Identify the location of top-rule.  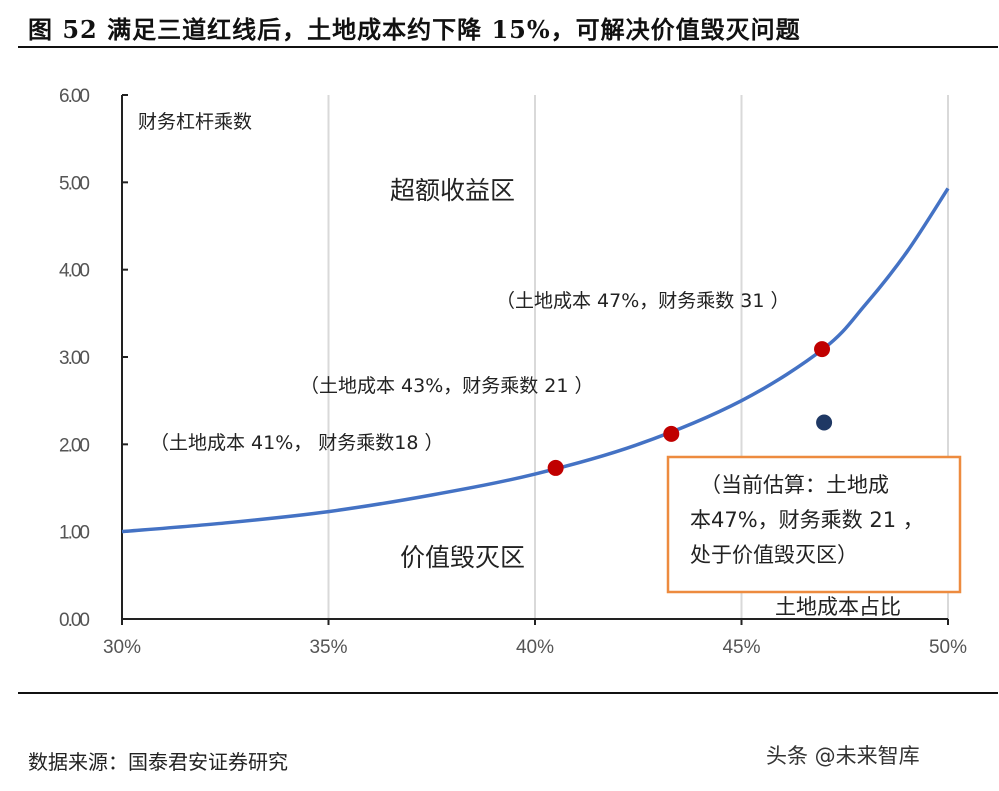
(508, 47).